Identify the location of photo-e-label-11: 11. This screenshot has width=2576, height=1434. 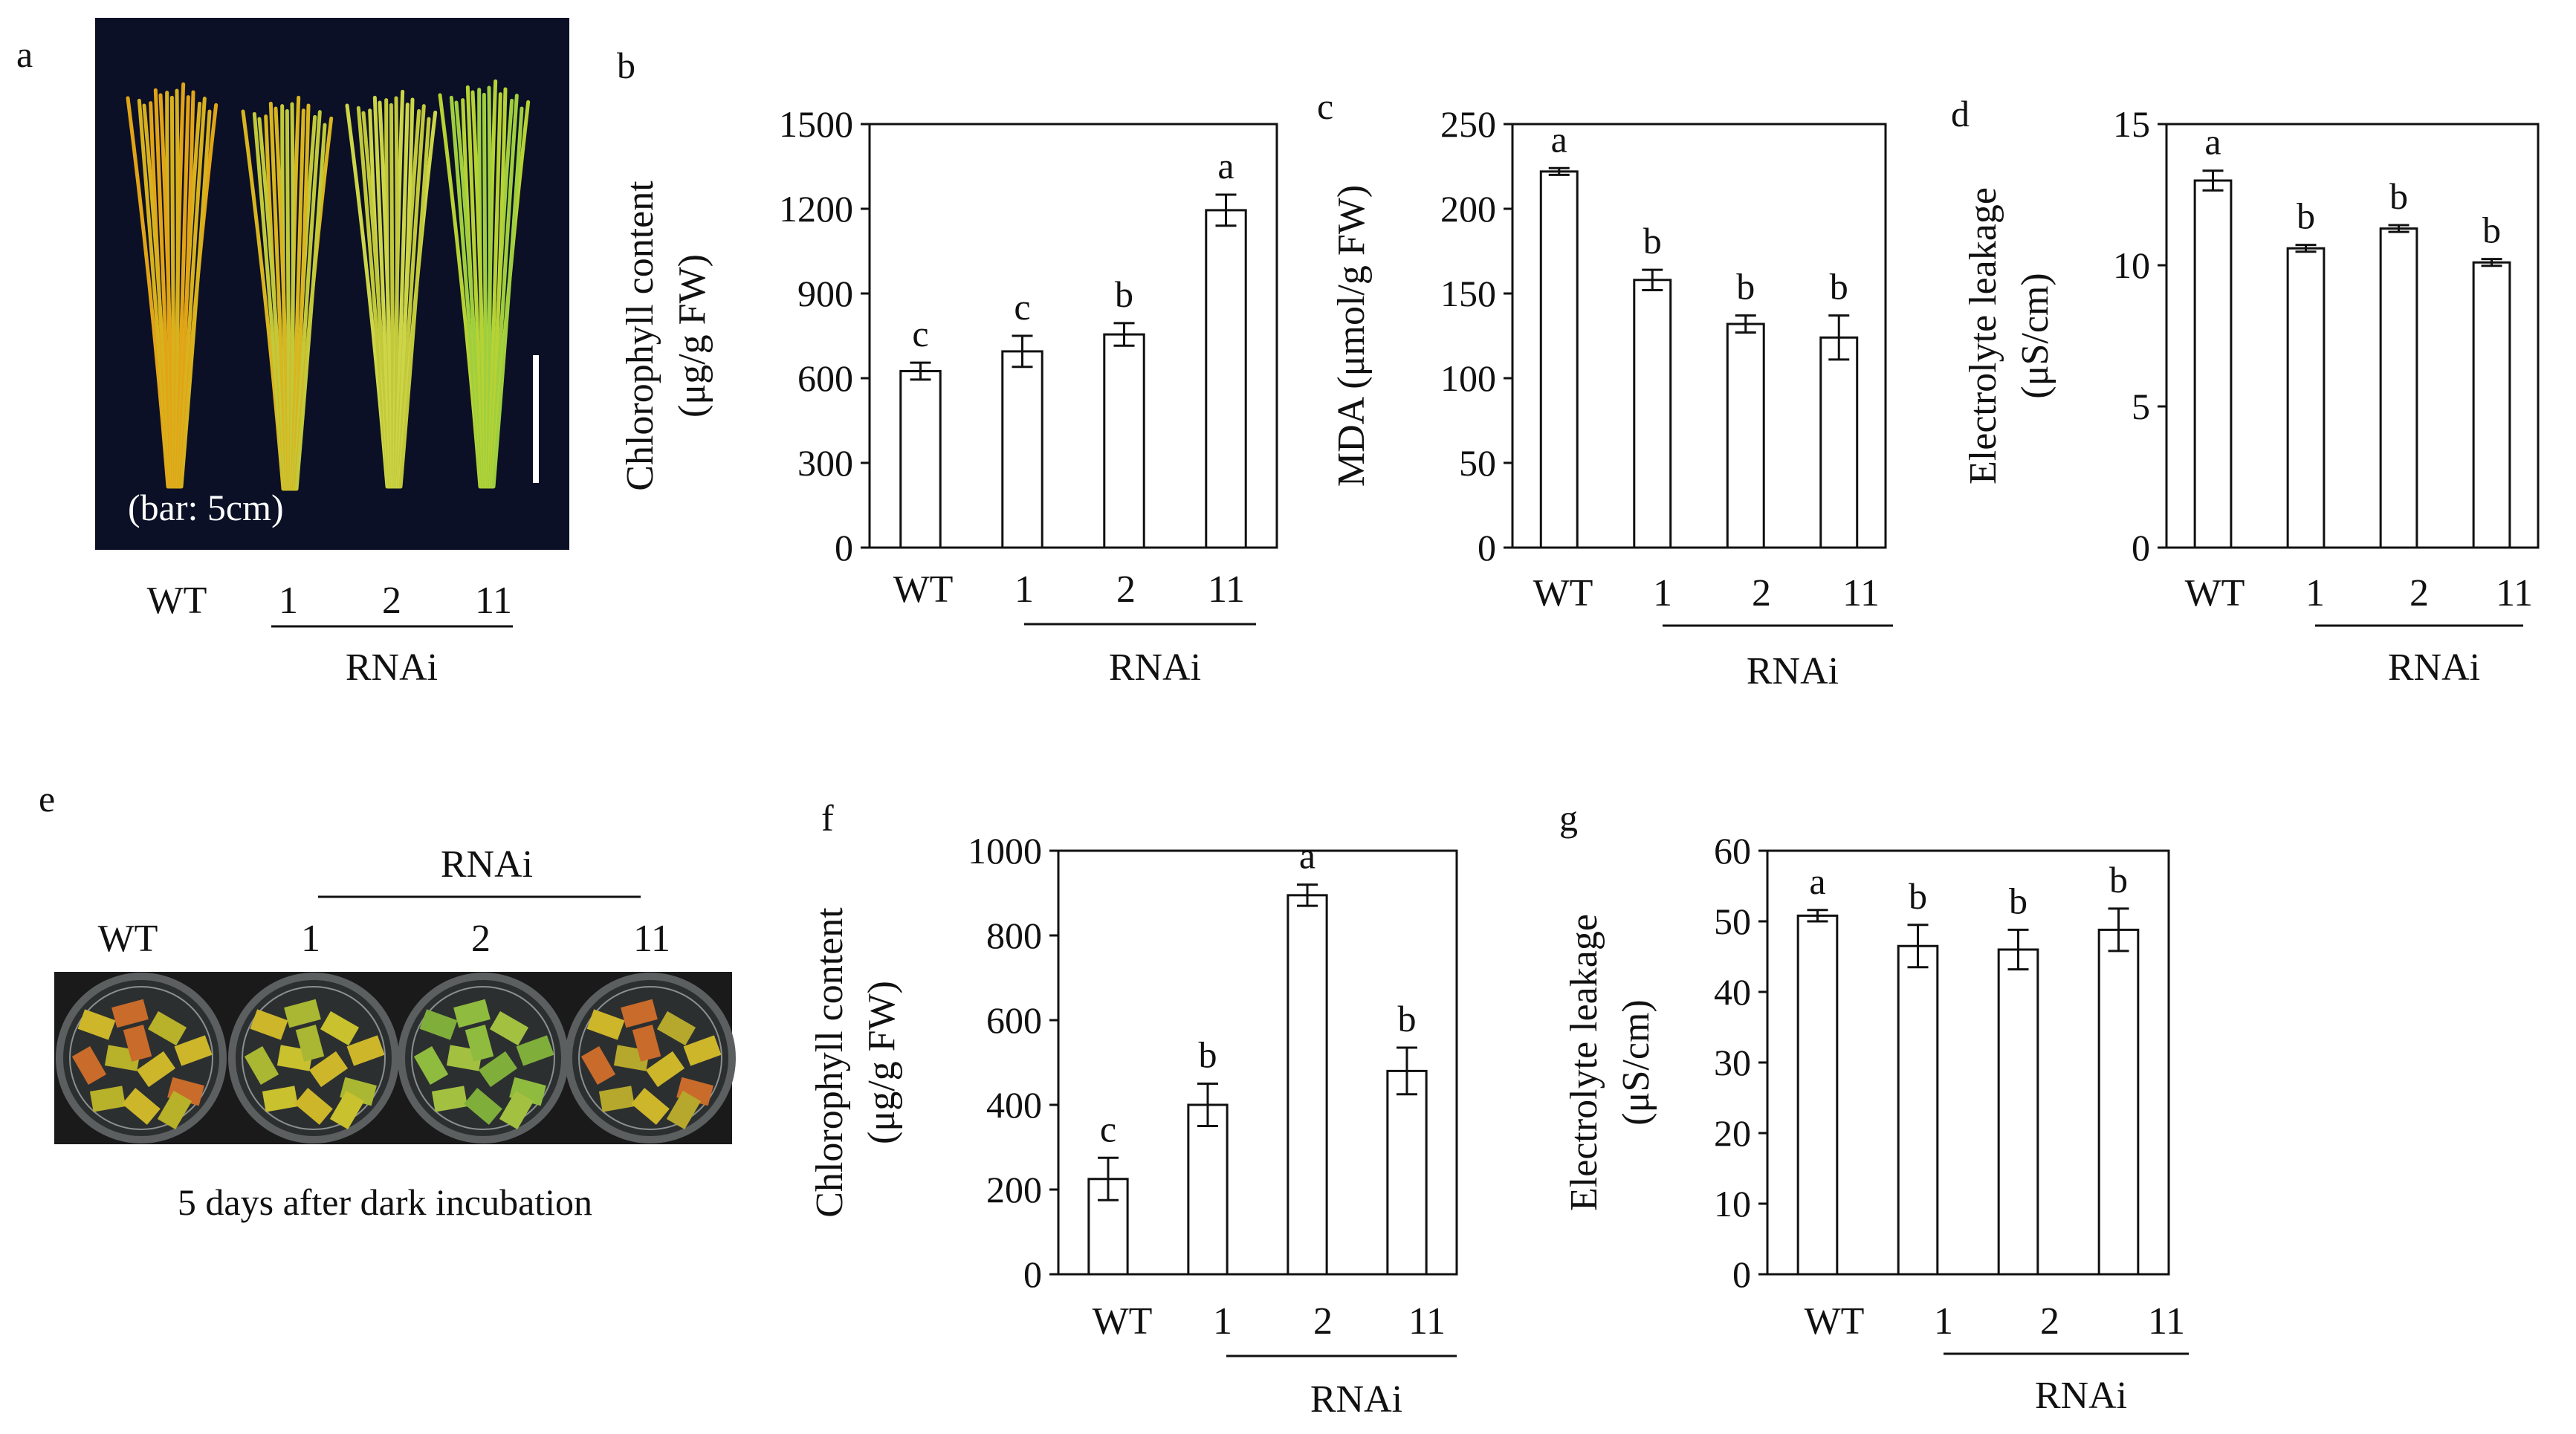
(652, 939).